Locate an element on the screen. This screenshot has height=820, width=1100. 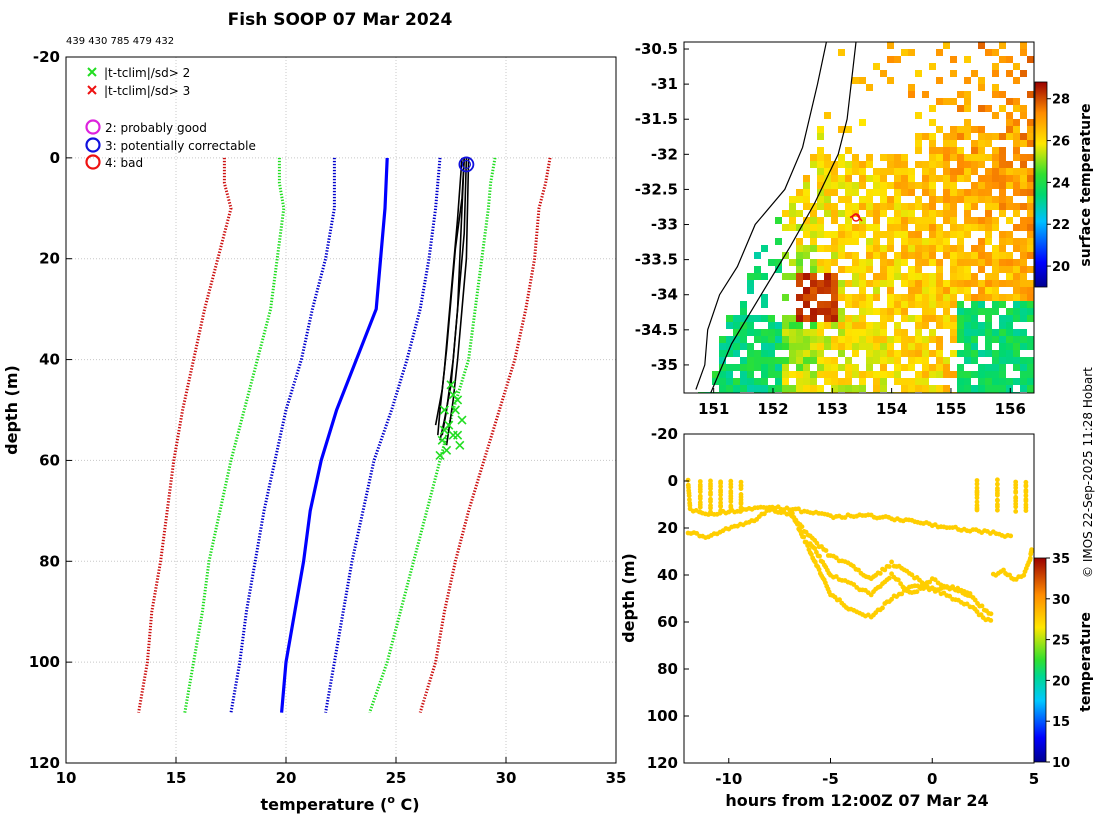
tick-label-x: 156 is located at coordinates (1010, 409).